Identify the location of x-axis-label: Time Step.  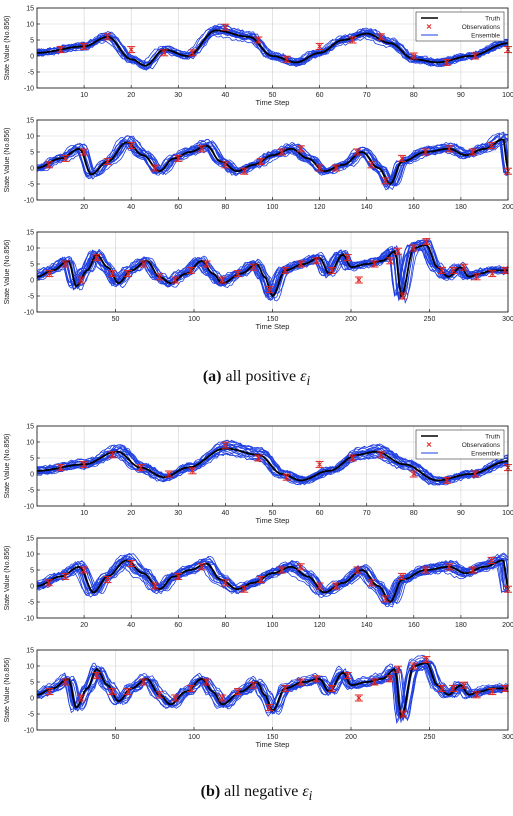
(273, 326).